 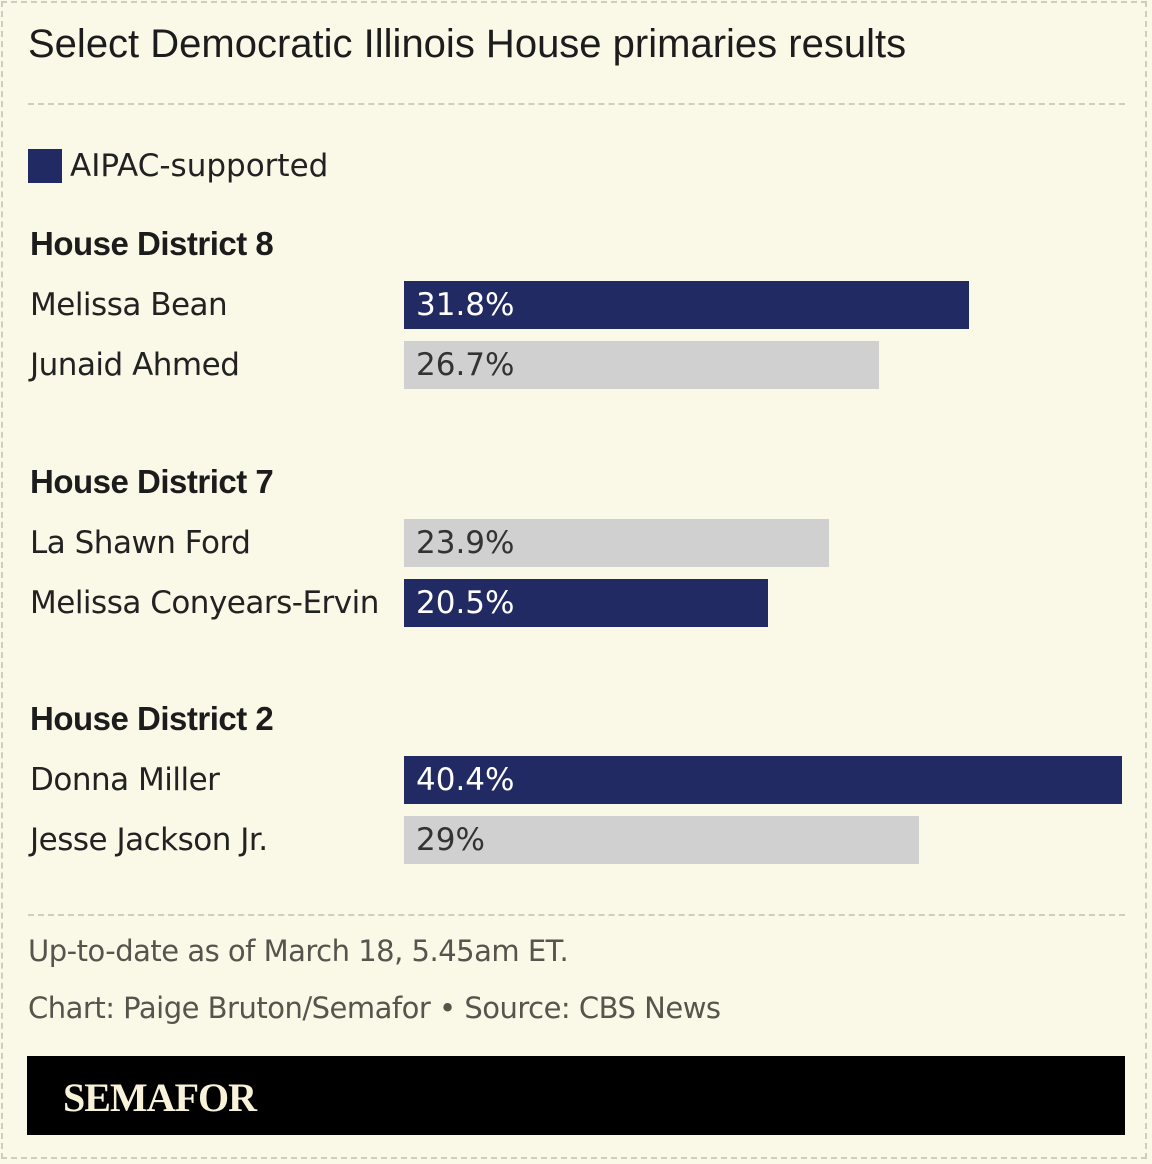 I want to click on bar-value-label: 23.9%, so click(x=465, y=542).